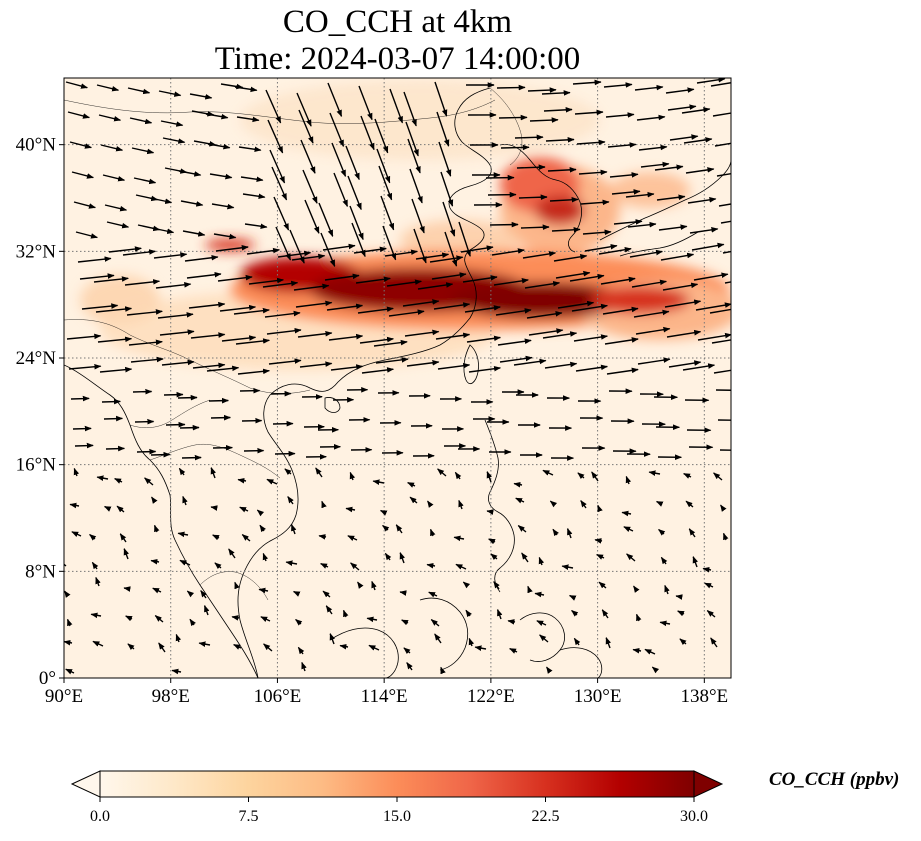 The height and width of the screenshot is (841, 921). I want to click on lat-tick-label: 0°, so click(47, 678).